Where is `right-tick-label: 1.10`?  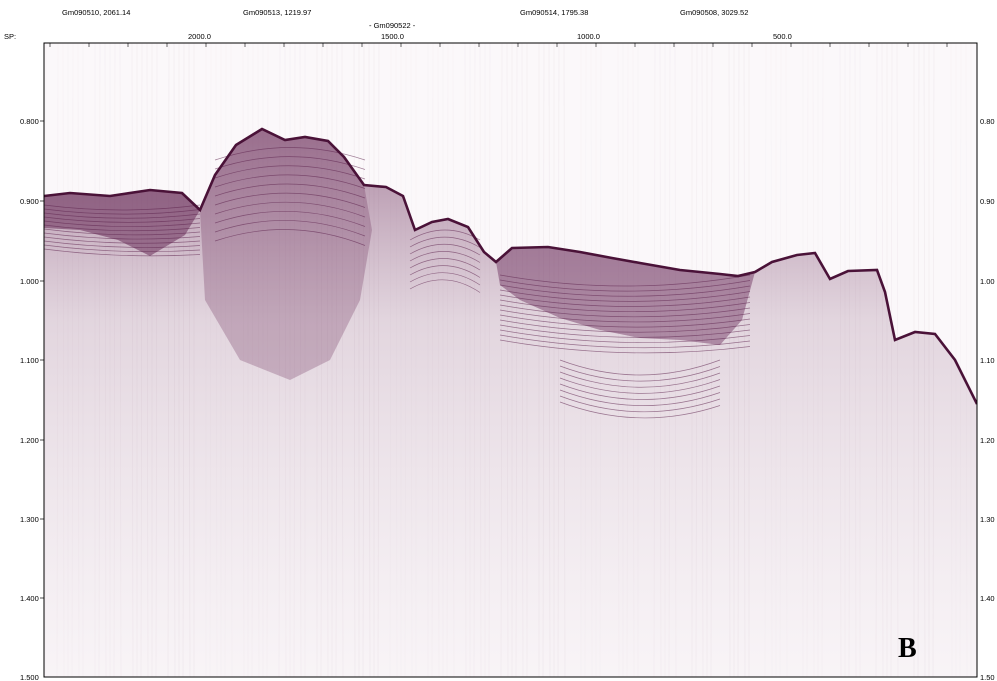
right-tick-label: 1.10 is located at coordinates (987, 360).